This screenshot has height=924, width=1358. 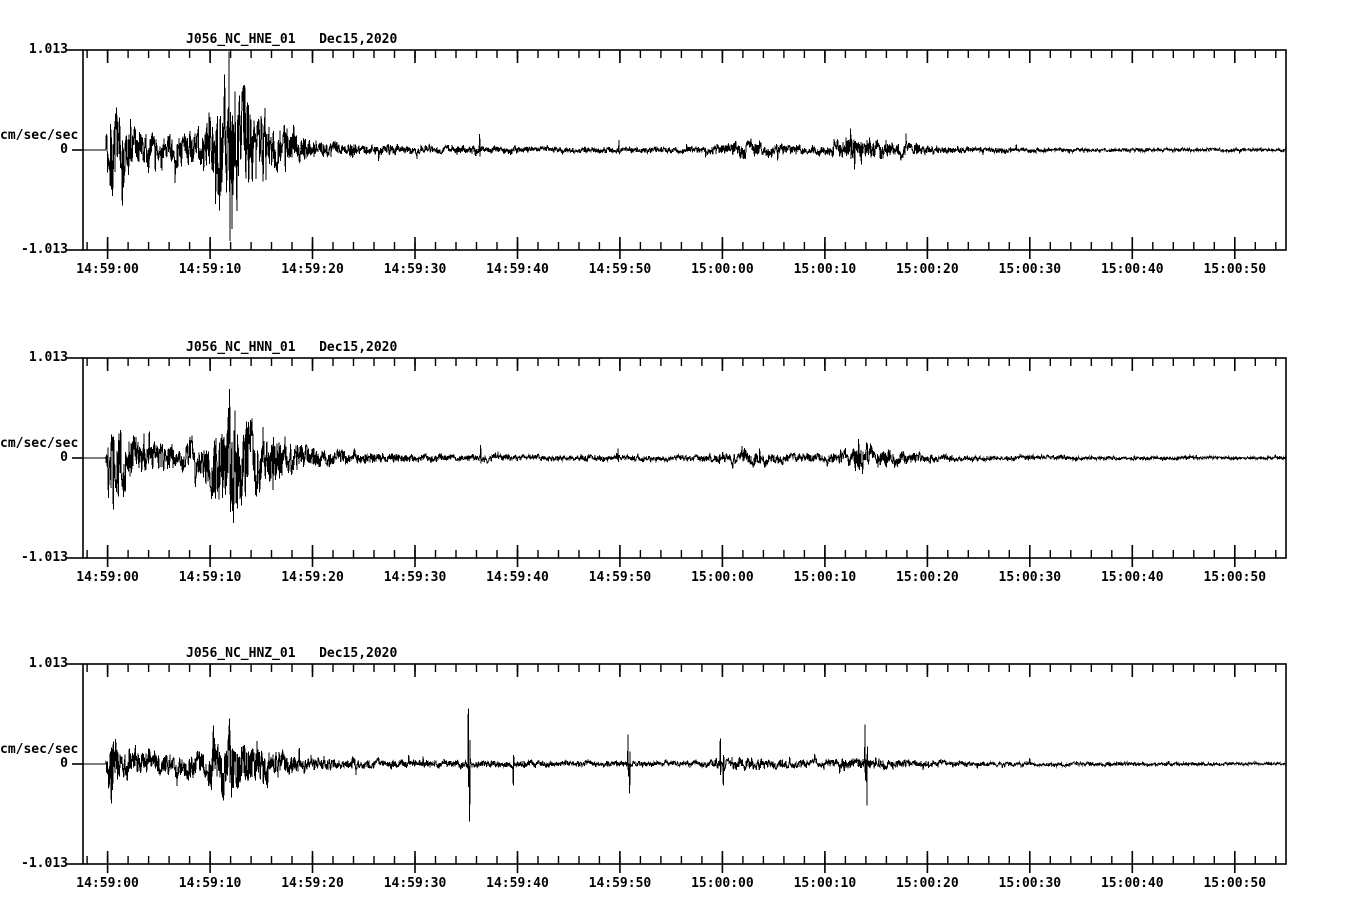 I want to click on panel-title-hnz: J056_NC_HNZ_01 Dec15,2020, so click(x=291, y=653).